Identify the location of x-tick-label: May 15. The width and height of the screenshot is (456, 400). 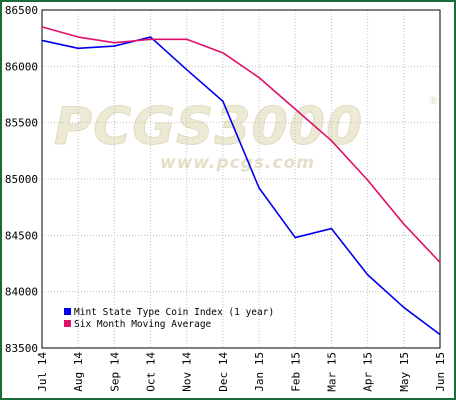
(404, 372).